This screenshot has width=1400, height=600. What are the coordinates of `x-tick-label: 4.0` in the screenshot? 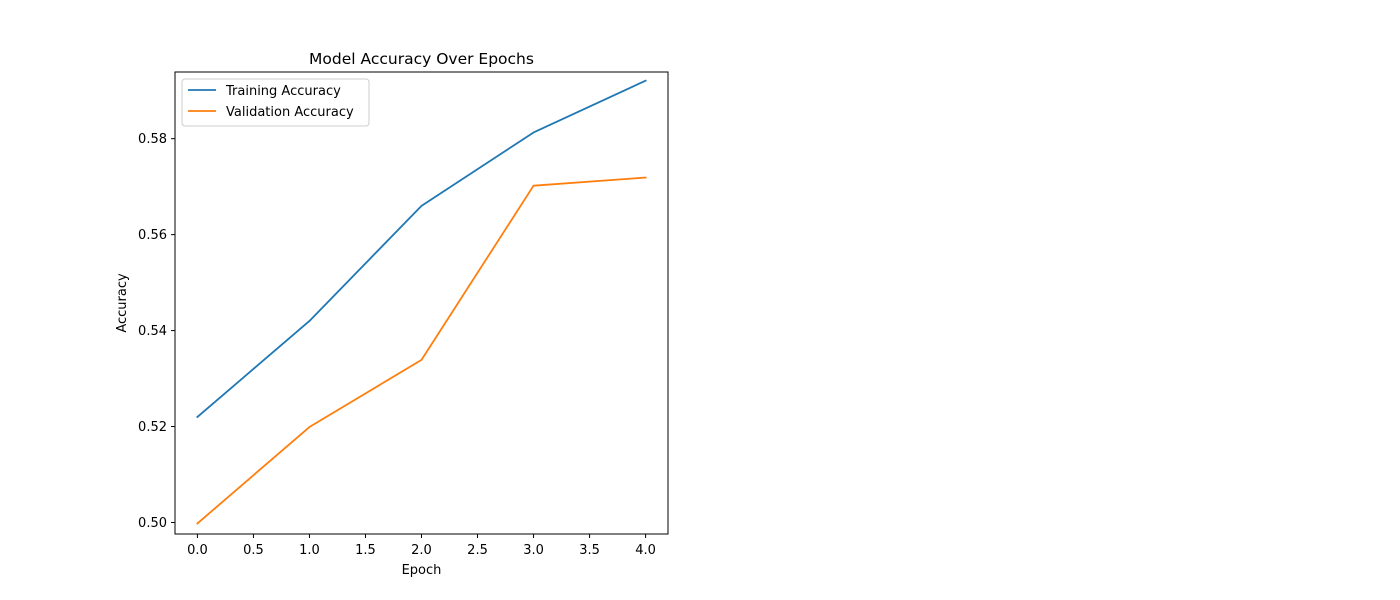 It's located at (645, 550).